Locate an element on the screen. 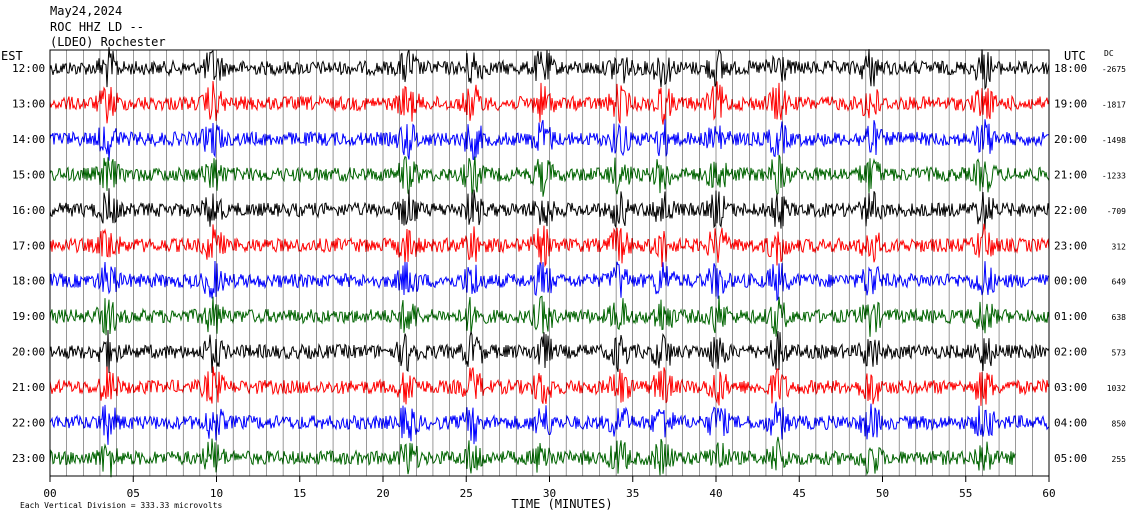  dc-header: DC is located at coordinates (1109, 53).